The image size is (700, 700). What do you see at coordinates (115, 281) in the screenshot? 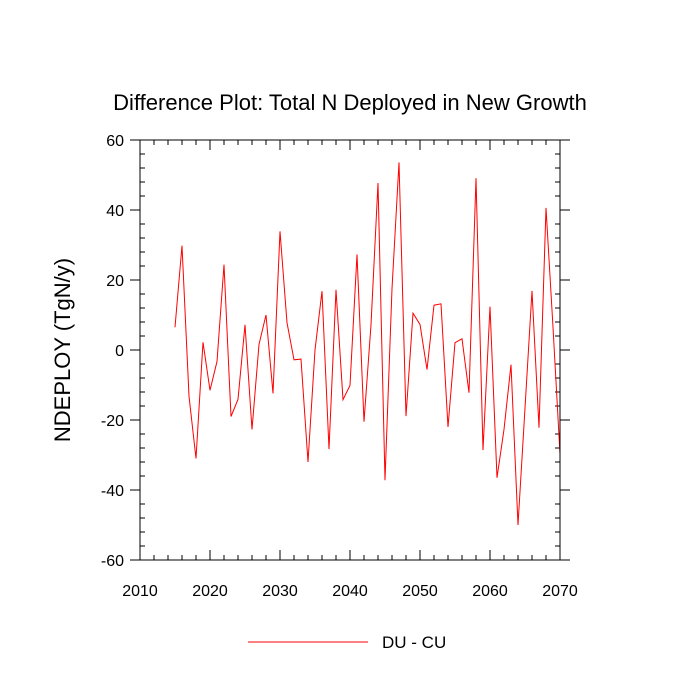
I see `y-tick-label: 20` at bounding box center [115, 281].